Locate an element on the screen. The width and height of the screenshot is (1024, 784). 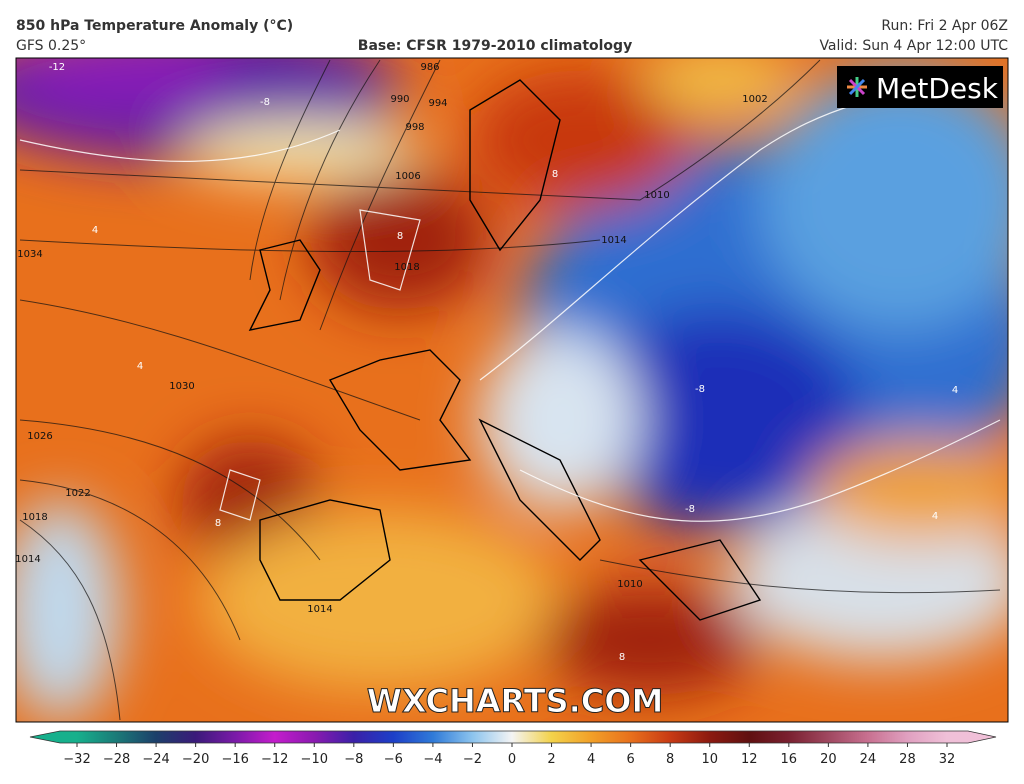
title: 850 hPa Temperature Anomaly (°C) is located at coordinates (154, 26).